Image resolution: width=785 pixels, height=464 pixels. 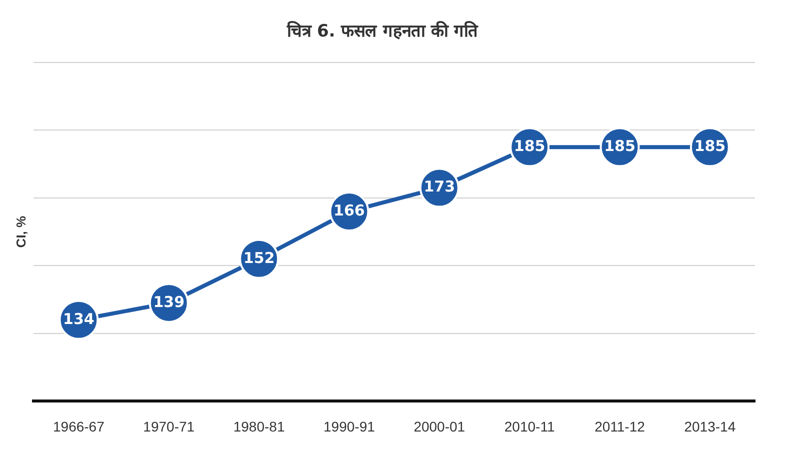 What do you see at coordinates (440, 187) in the screenshot?
I see `data-label: 173` at bounding box center [440, 187].